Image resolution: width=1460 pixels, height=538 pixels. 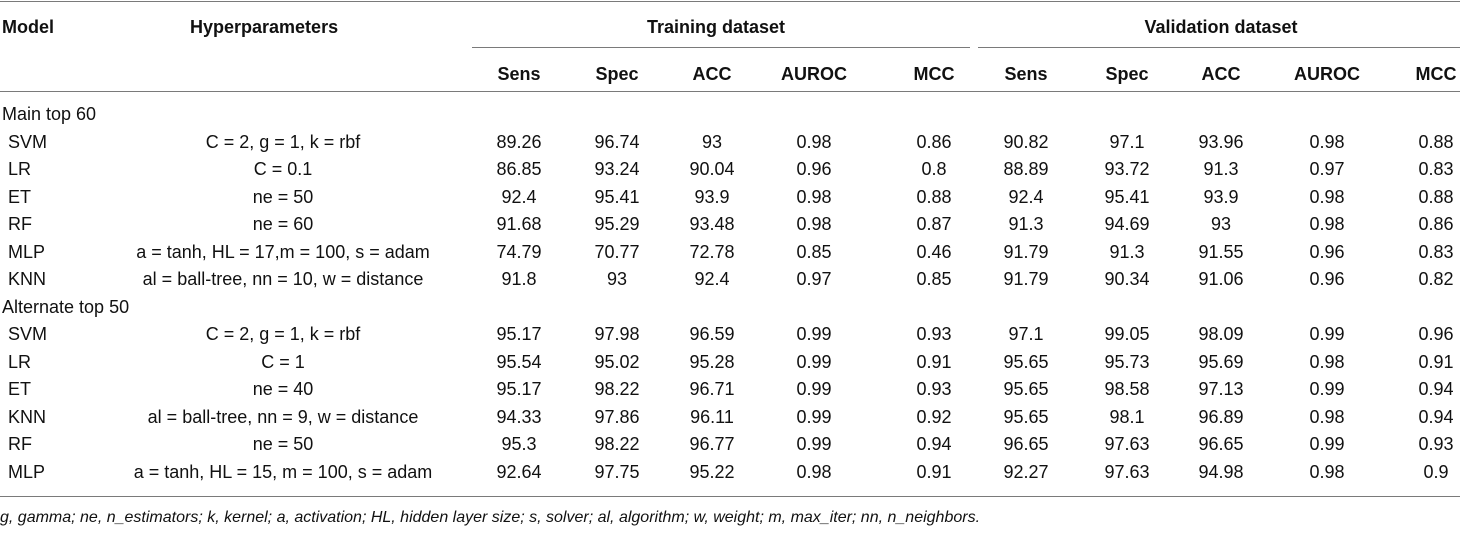 I want to click on metric-value-cell: 86.85, so click(x=519, y=169).